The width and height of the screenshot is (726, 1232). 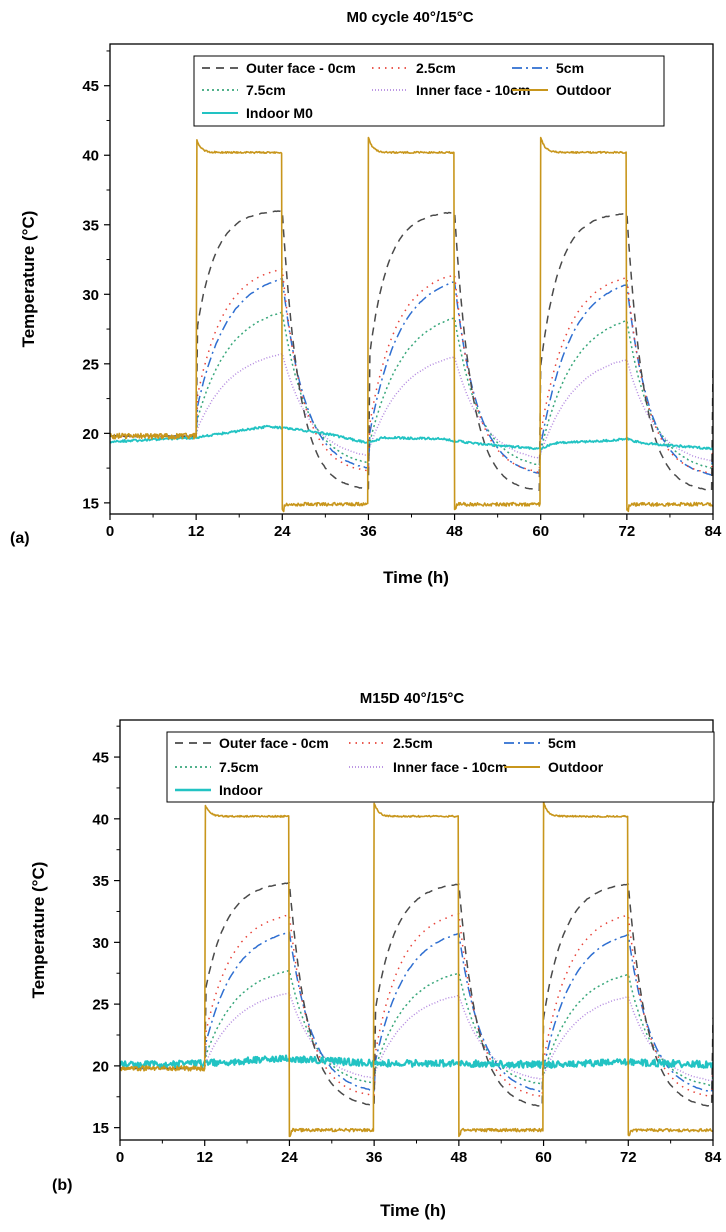 I want to click on series-line-outer-face-0cm, so click(x=416, y=995).